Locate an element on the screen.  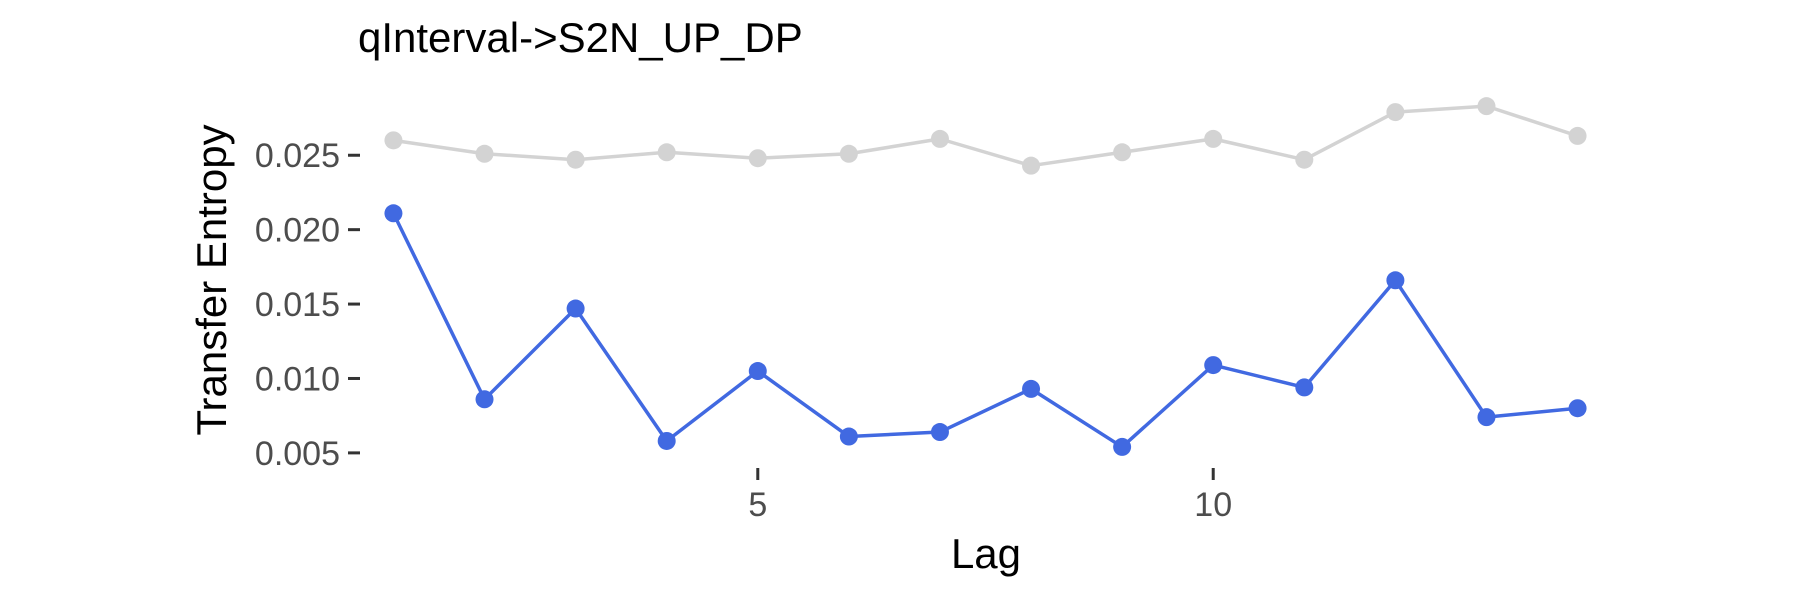
y-axis-title: Transfer Entropy is located at coordinates (211, 279).